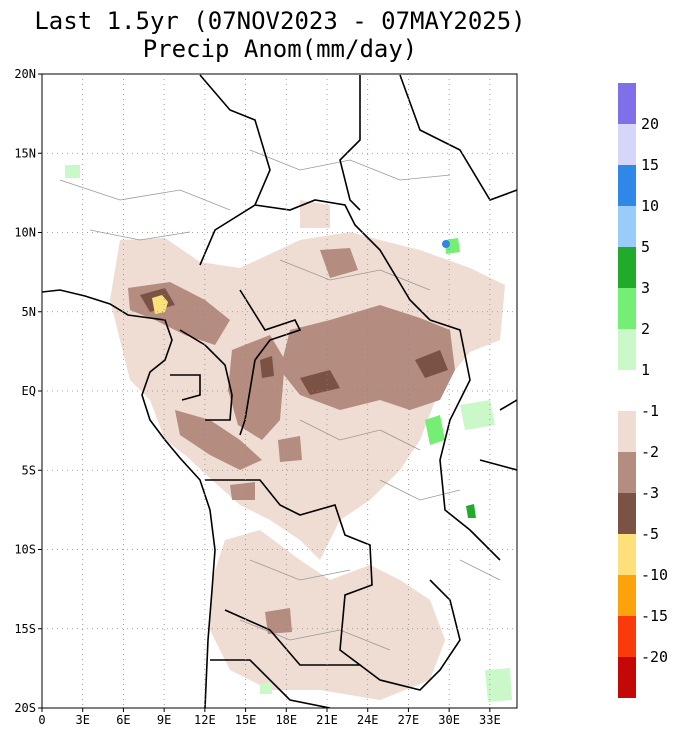 Image resolution: width=686 pixels, height=735 pixels. Describe the element at coordinates (25, 708) in the screenshot. I see `lat-tick-label: 20S` at that location.